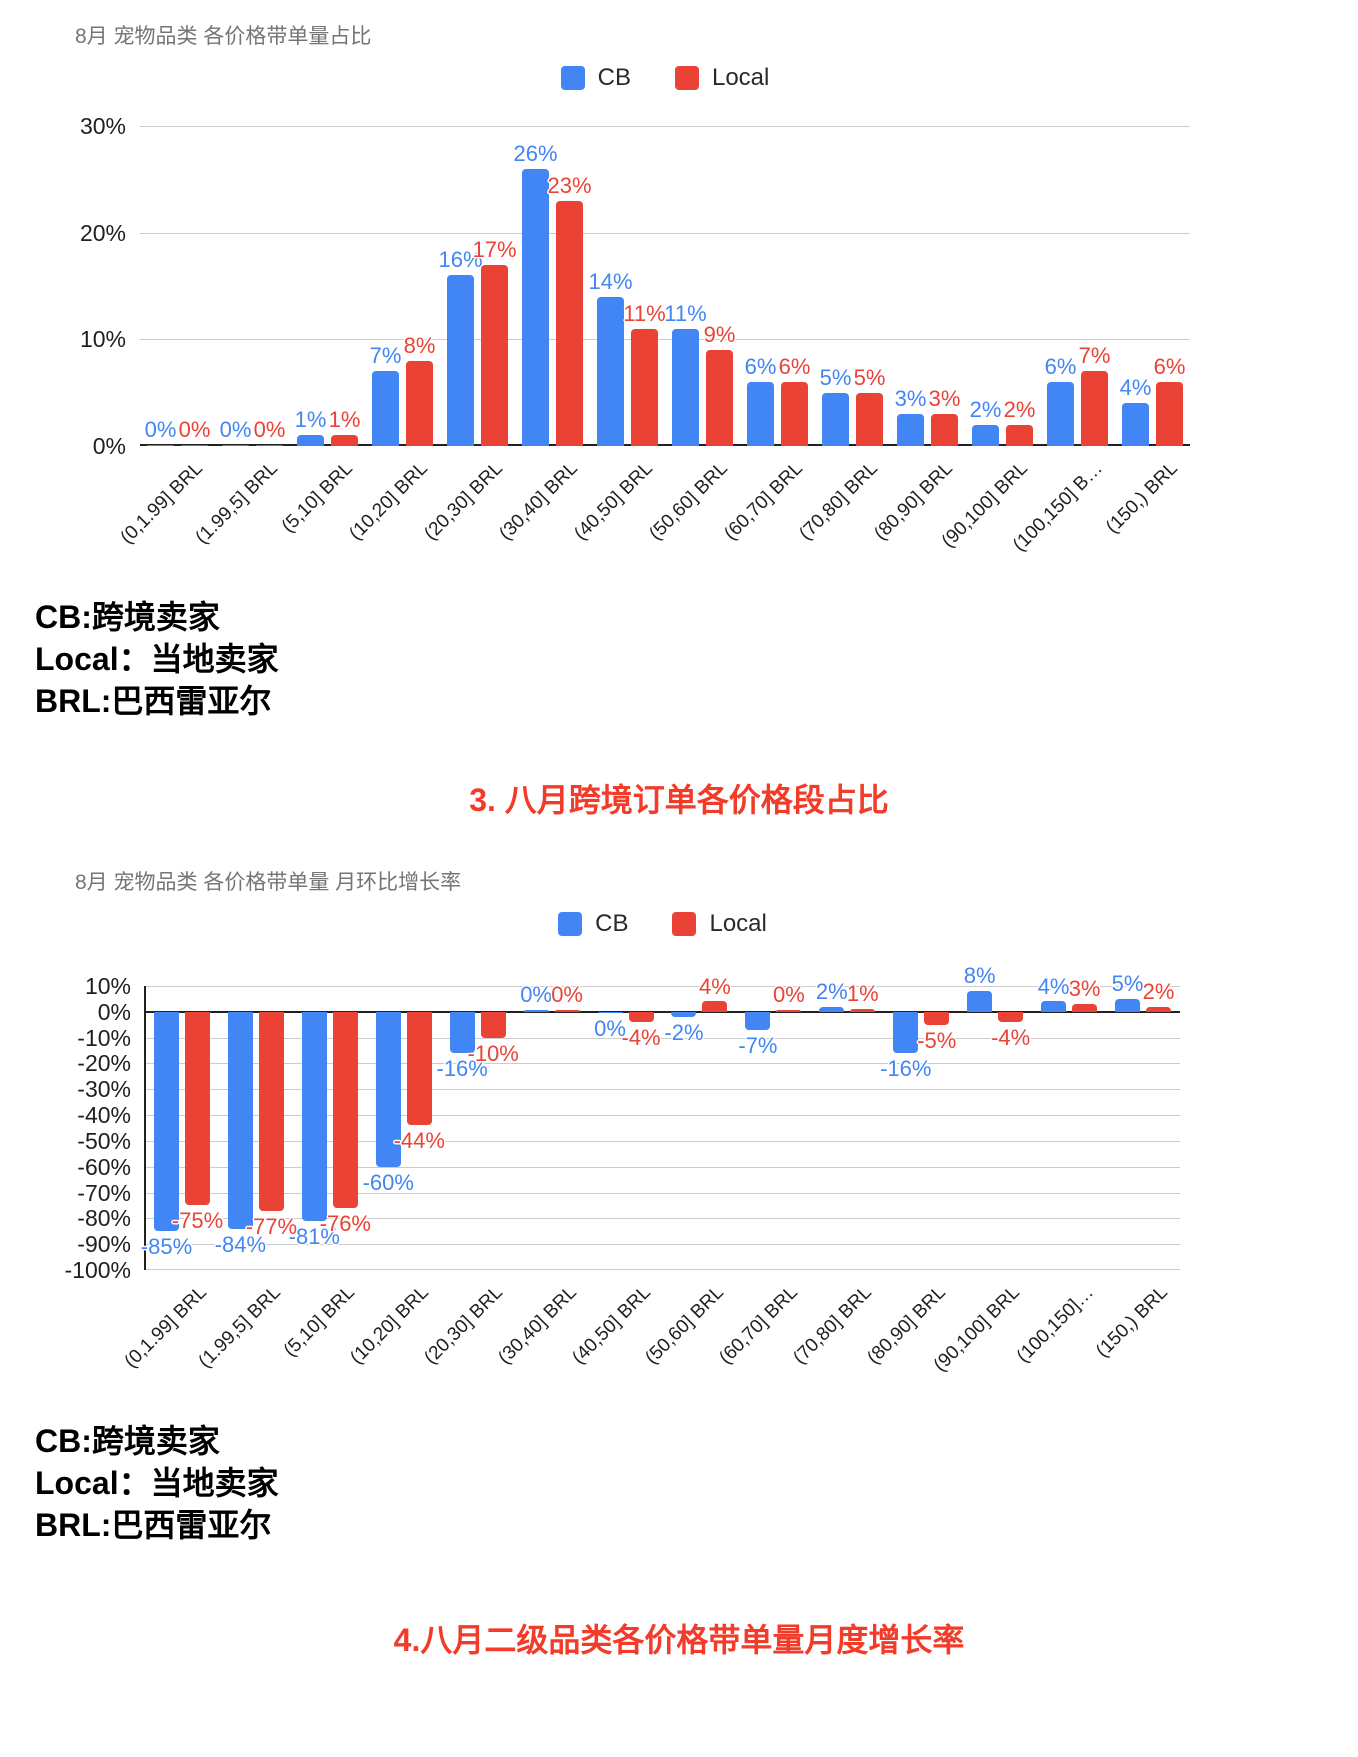 The width and height of the screenshot is (1358, 1757). I want to click on section-4-heading: 4.八月二级品类各价格带单量月度增长率, so click(679, 1640).